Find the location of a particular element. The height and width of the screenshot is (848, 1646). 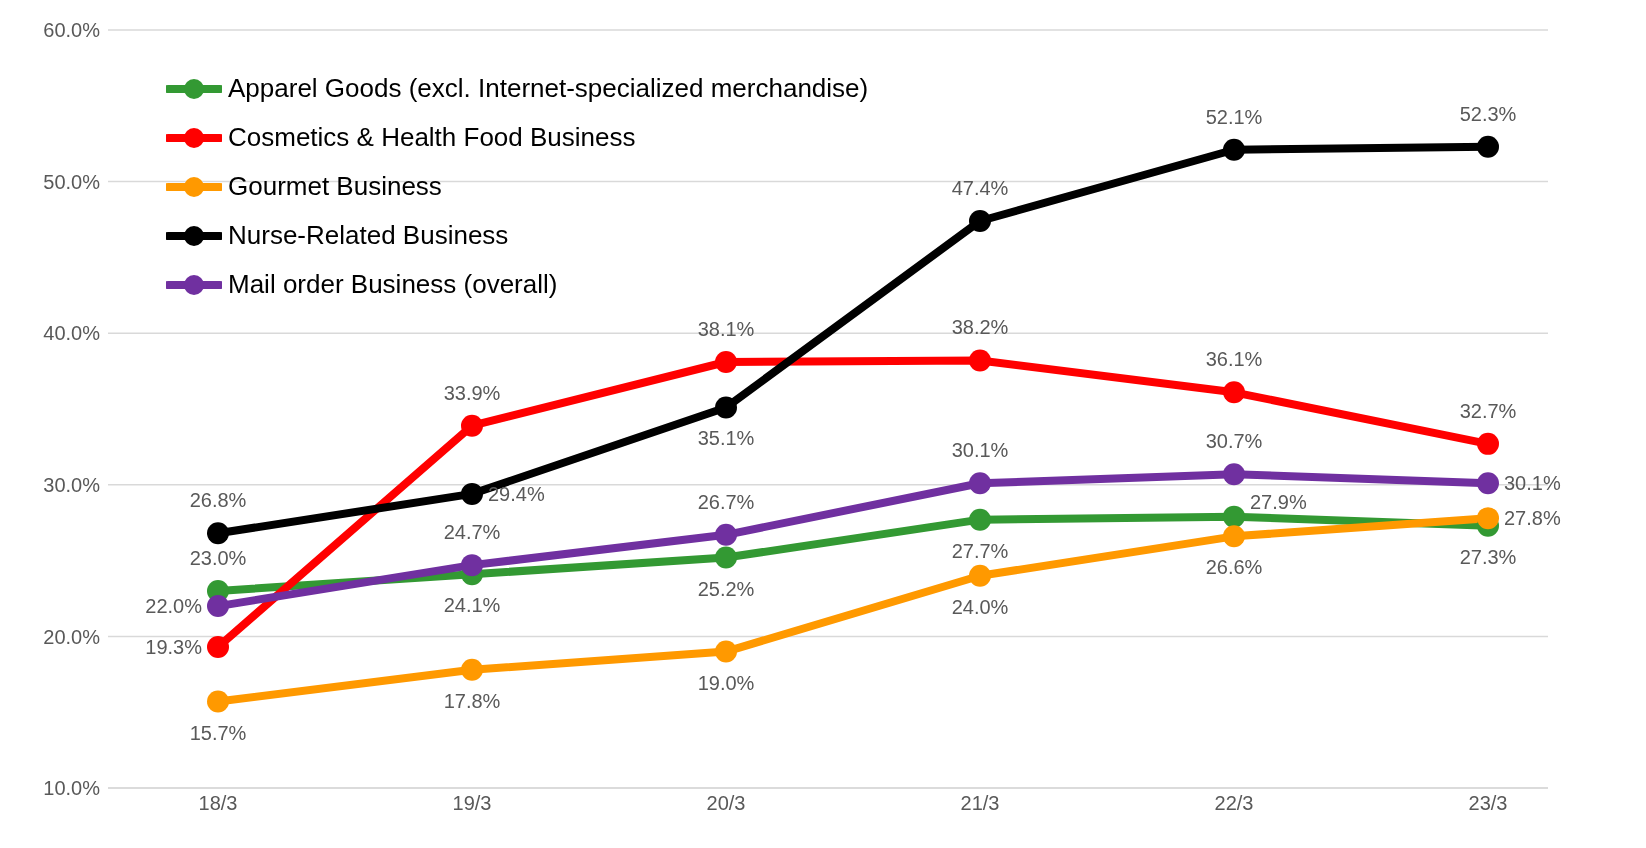

data-label: 52.3% is located at coordinates (1488, 113).